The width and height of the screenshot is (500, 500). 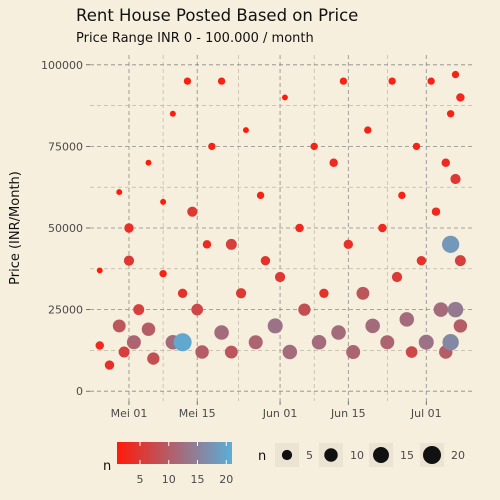 I want to click on y-axis: 0 25000 50000 75000 100000, so click(x=65, y=228).